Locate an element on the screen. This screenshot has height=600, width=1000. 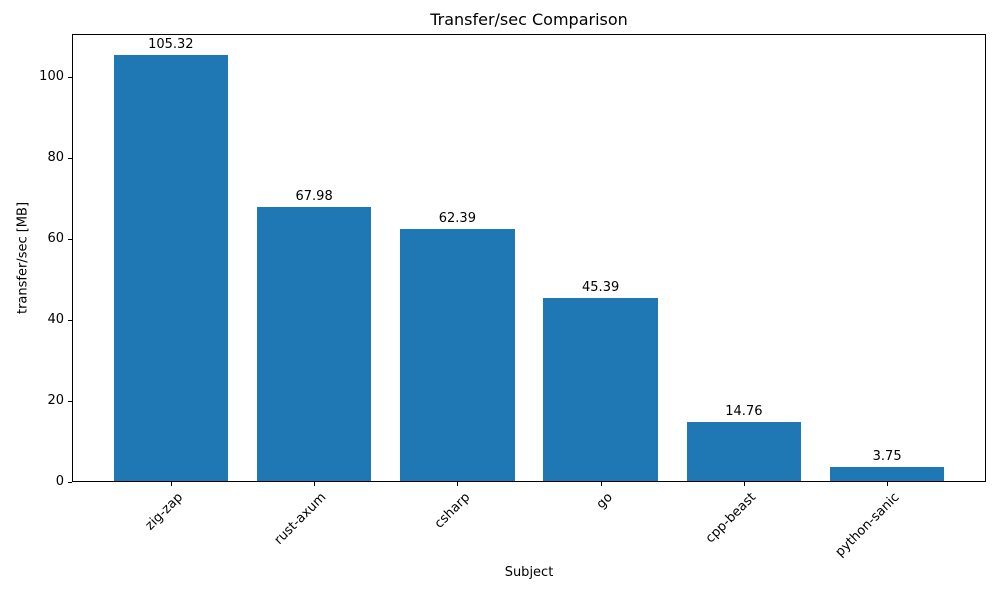
y-tick-label: 100 is located at coordinates (51, 76).